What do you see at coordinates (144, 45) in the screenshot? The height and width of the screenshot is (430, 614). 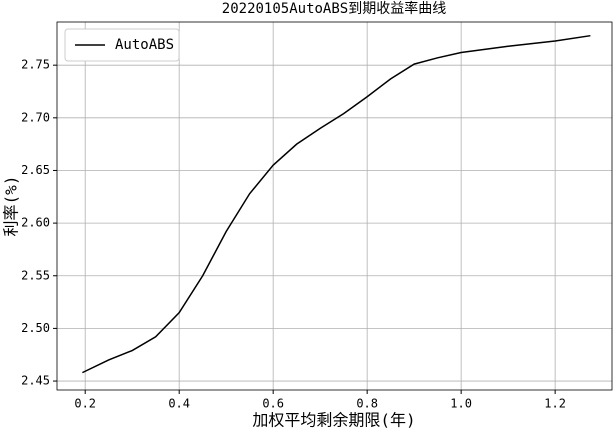 I see `legend-label: AutoABS` at bounding box center [144, 45].